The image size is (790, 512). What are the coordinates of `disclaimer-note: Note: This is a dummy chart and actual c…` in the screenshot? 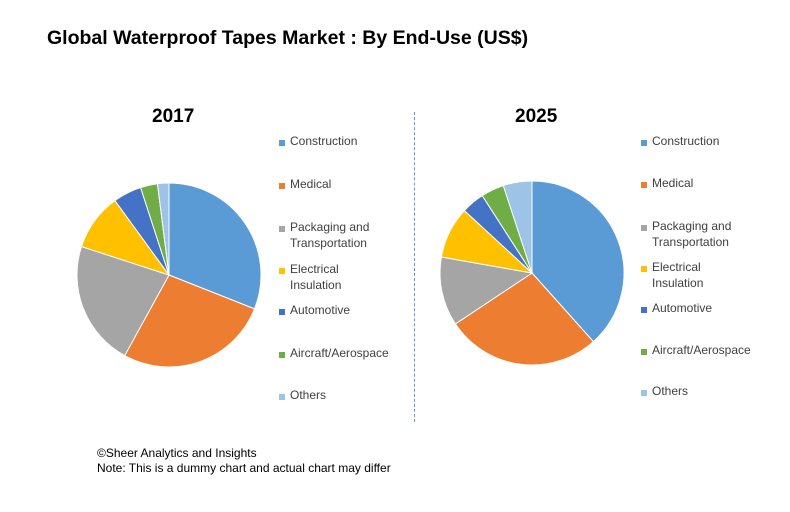 It's located at (244, 468).